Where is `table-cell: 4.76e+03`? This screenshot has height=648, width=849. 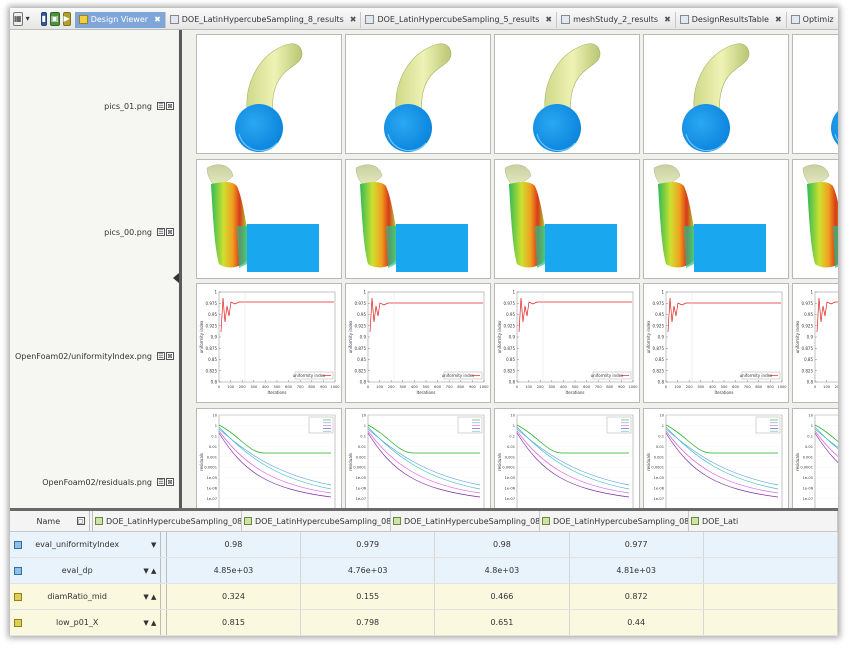
table-cell: 4.76e+03 is located at coordinates (368, 570).